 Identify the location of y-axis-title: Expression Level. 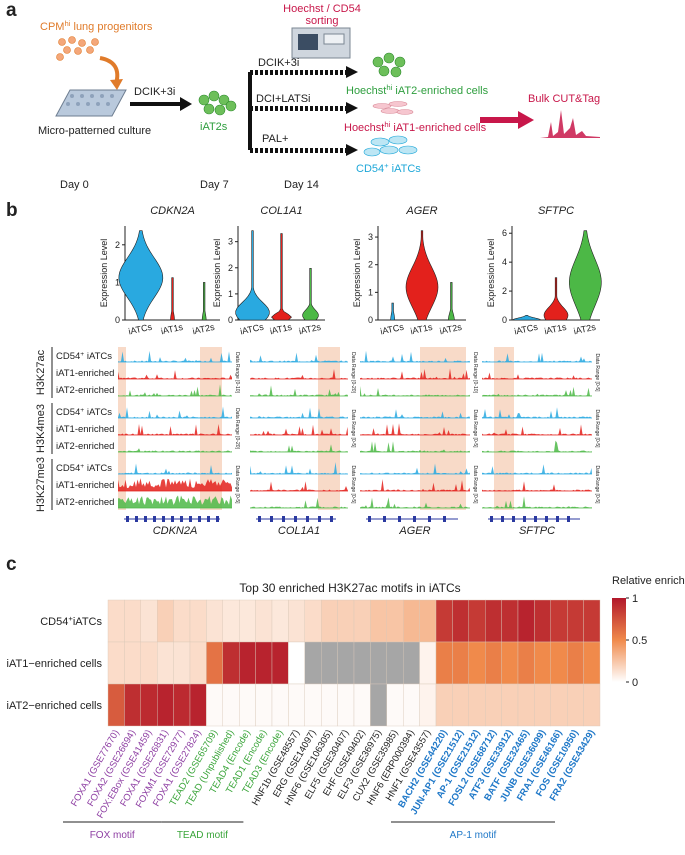
(217, 273).